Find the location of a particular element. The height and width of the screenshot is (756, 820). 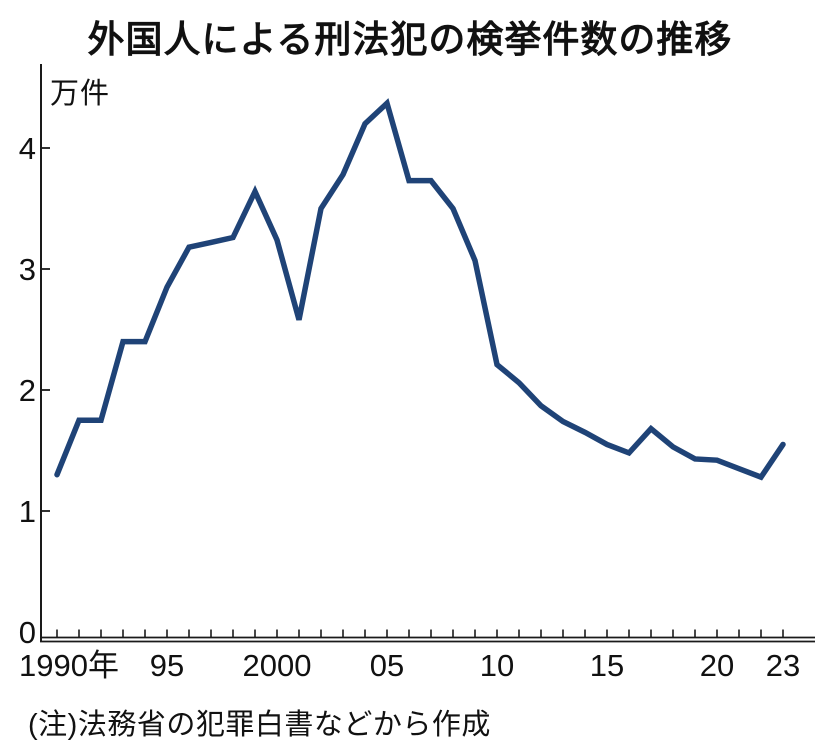

y-tick-label: 1 is located at coordinates (27, 511).